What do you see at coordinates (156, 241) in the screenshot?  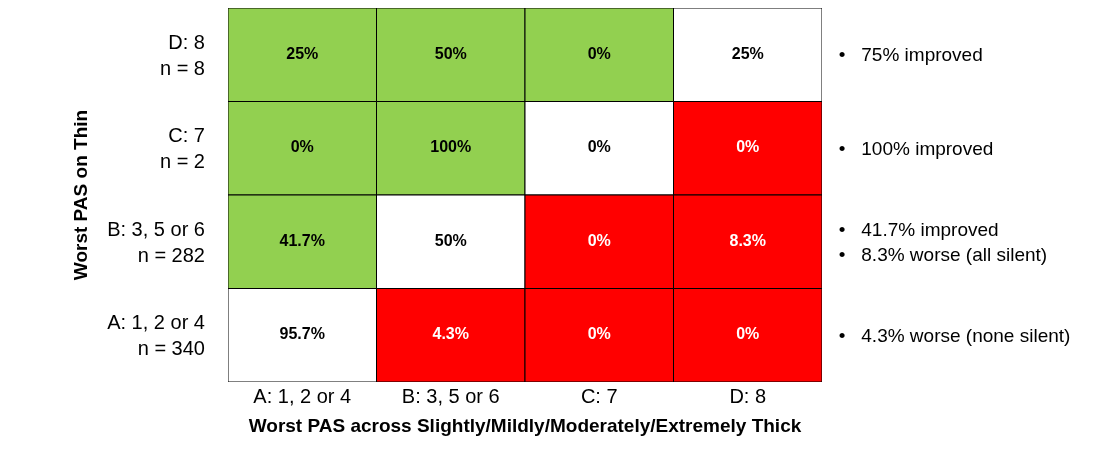 I see `y-tick-label: B: 3, 5 or 6 n = 282` at bounding box center [156, 241].